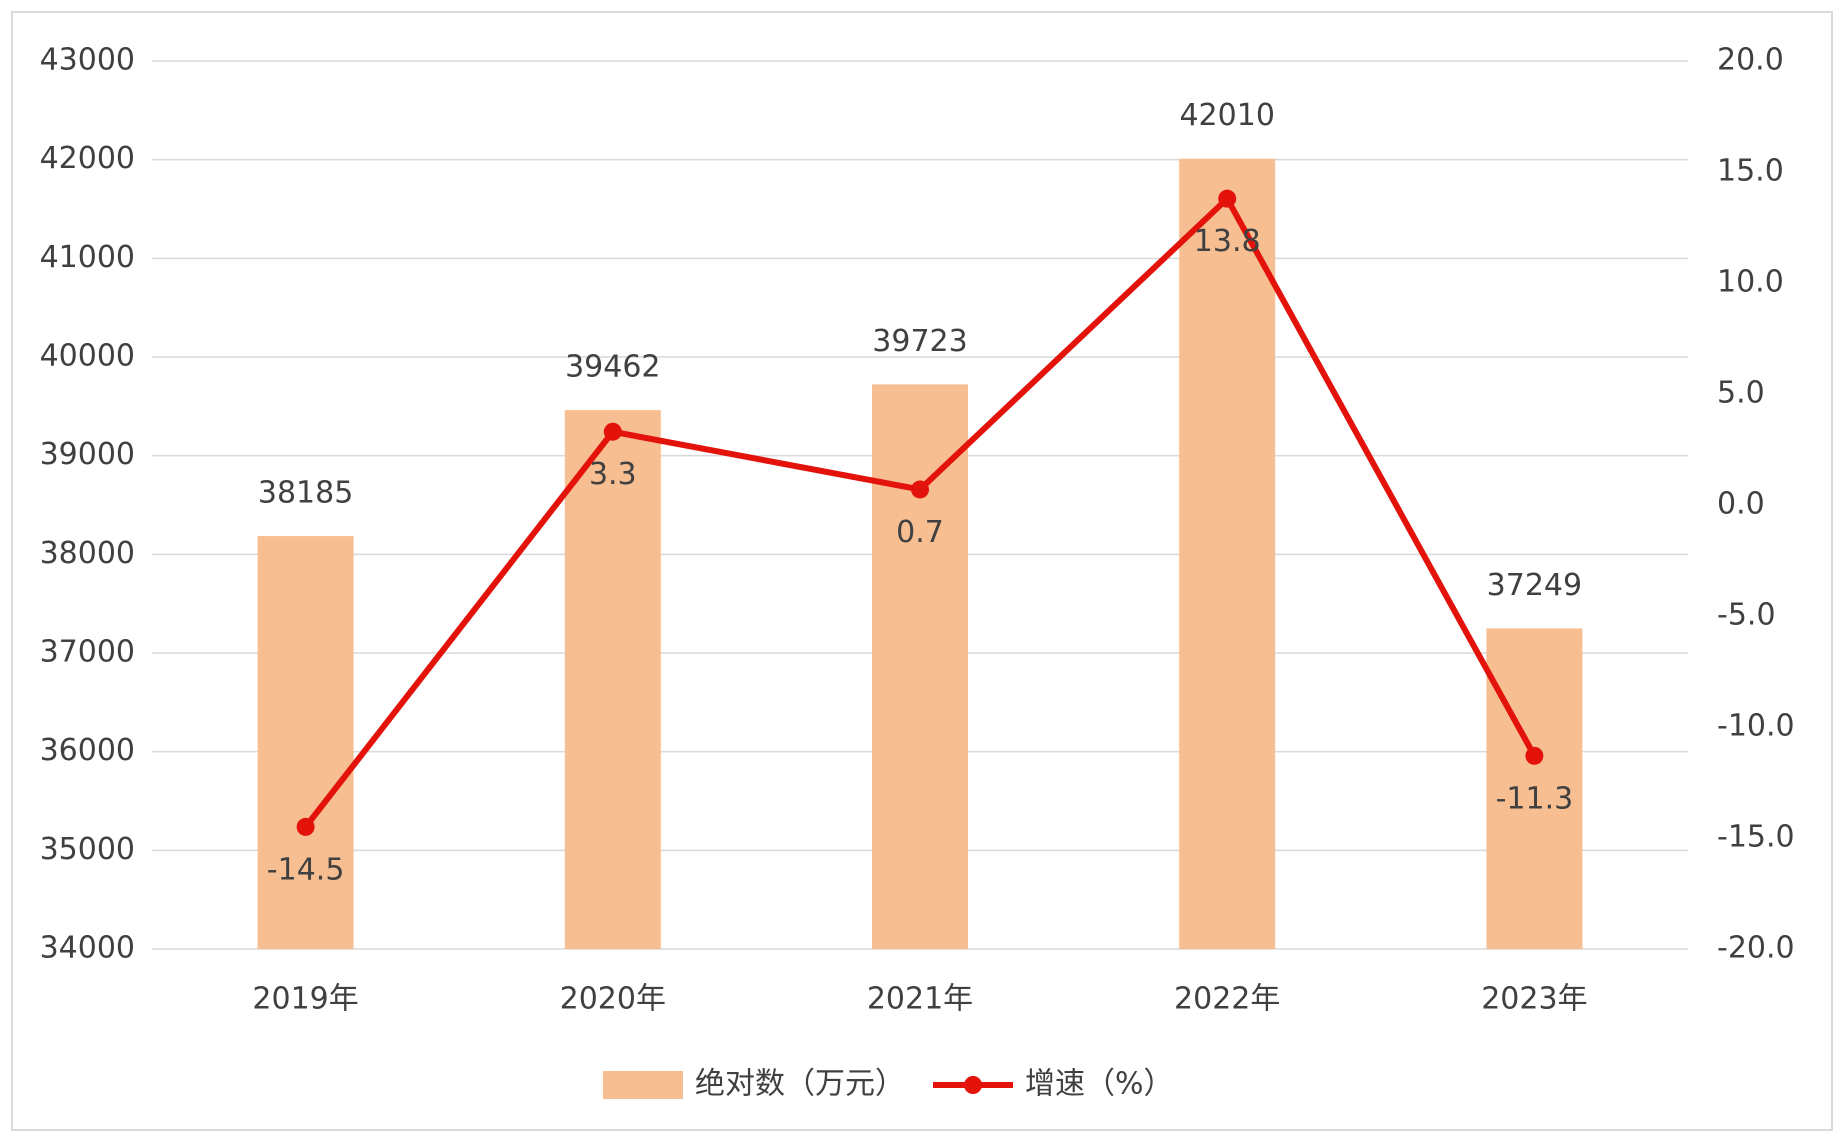 The image size is (1838, 1135). What do you see at coordinates (87, 60) in the screenshot?
I see `y-tick-label: 43000` at bounding box center [87, 60].